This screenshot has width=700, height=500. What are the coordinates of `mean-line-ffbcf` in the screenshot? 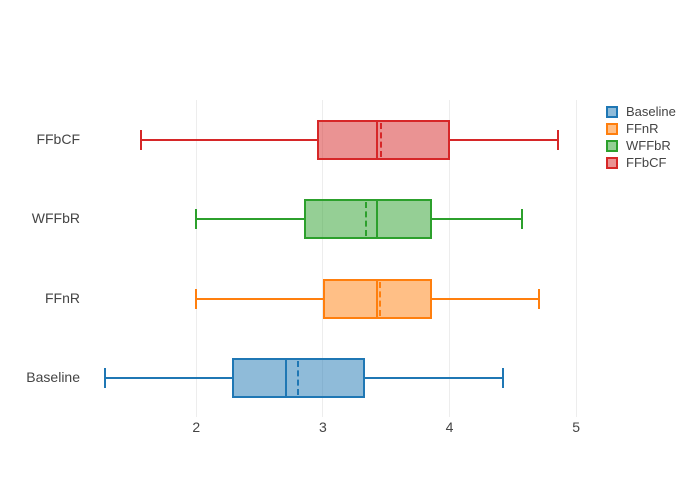 It's located at (381, 139).